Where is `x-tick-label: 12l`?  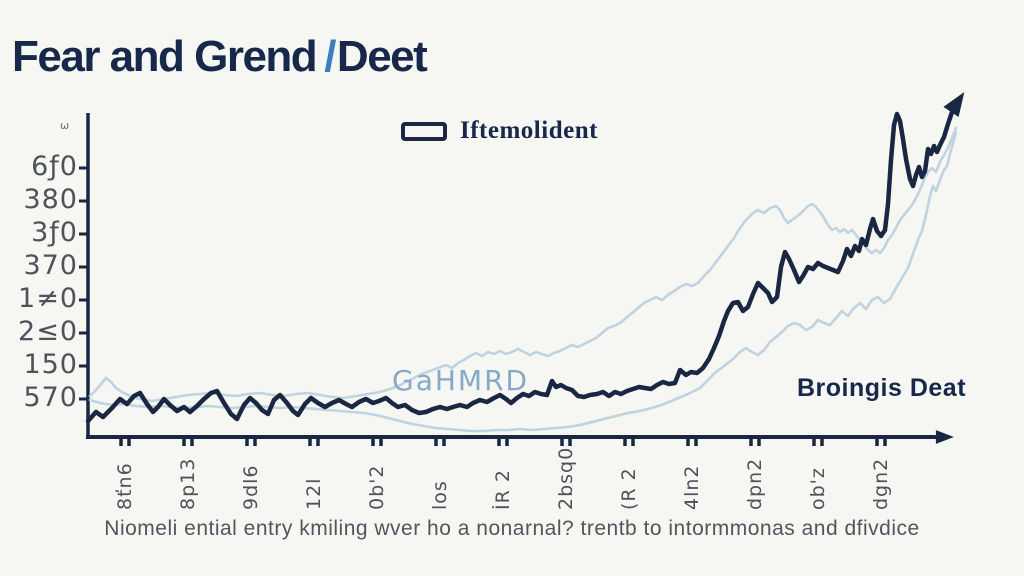
x-tick-label: 12l is located at coordinates (314, 493).